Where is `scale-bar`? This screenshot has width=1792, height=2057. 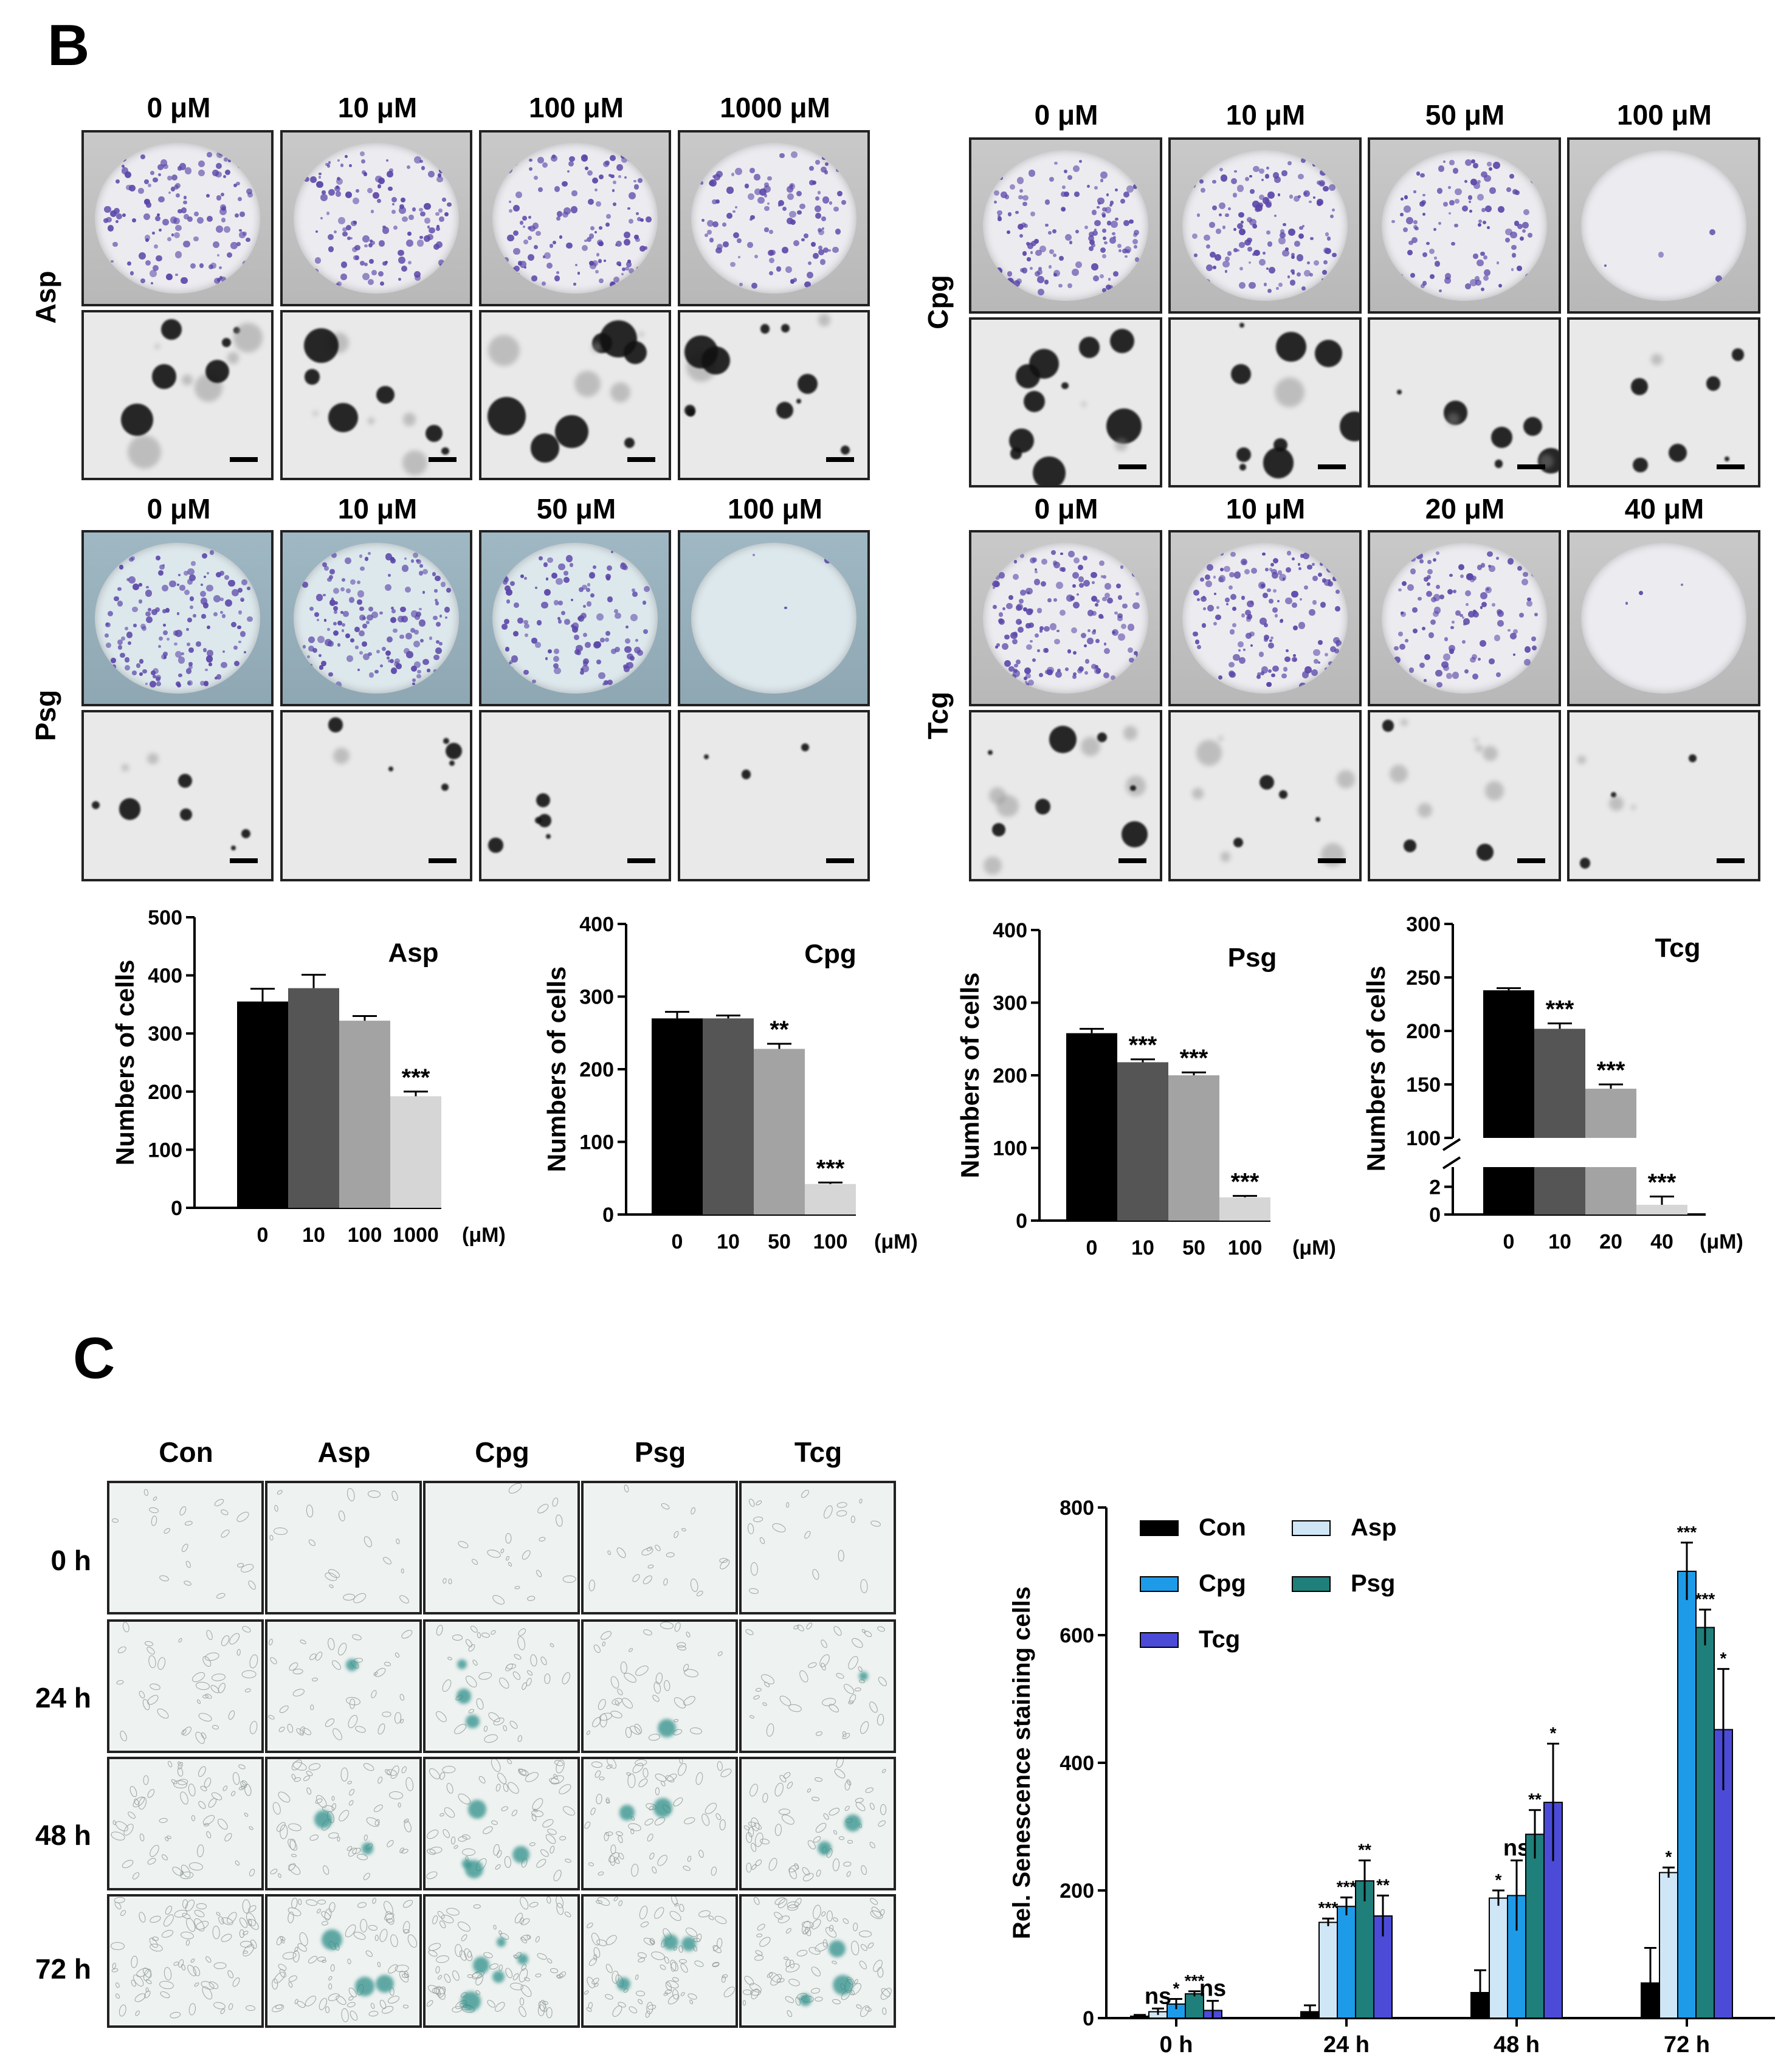
scale-bar is located at coordinates (1132, 860).